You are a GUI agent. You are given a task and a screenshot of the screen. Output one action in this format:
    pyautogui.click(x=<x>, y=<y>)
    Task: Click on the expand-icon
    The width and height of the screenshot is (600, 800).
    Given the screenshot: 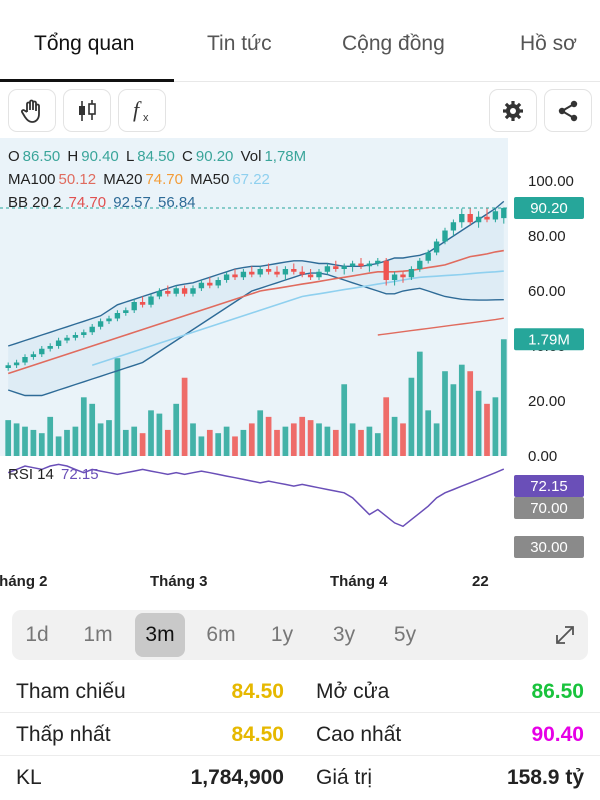 What is the action you would take?
    pyautogui.click(x=565, y=635)
    